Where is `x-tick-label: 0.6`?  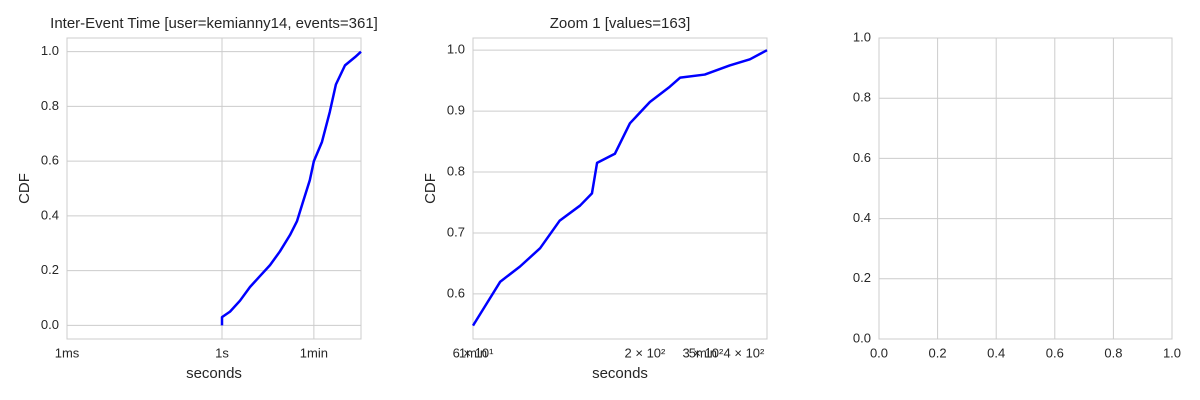
x-tick-label: 0.6 is located at coordinates (1055, 352).